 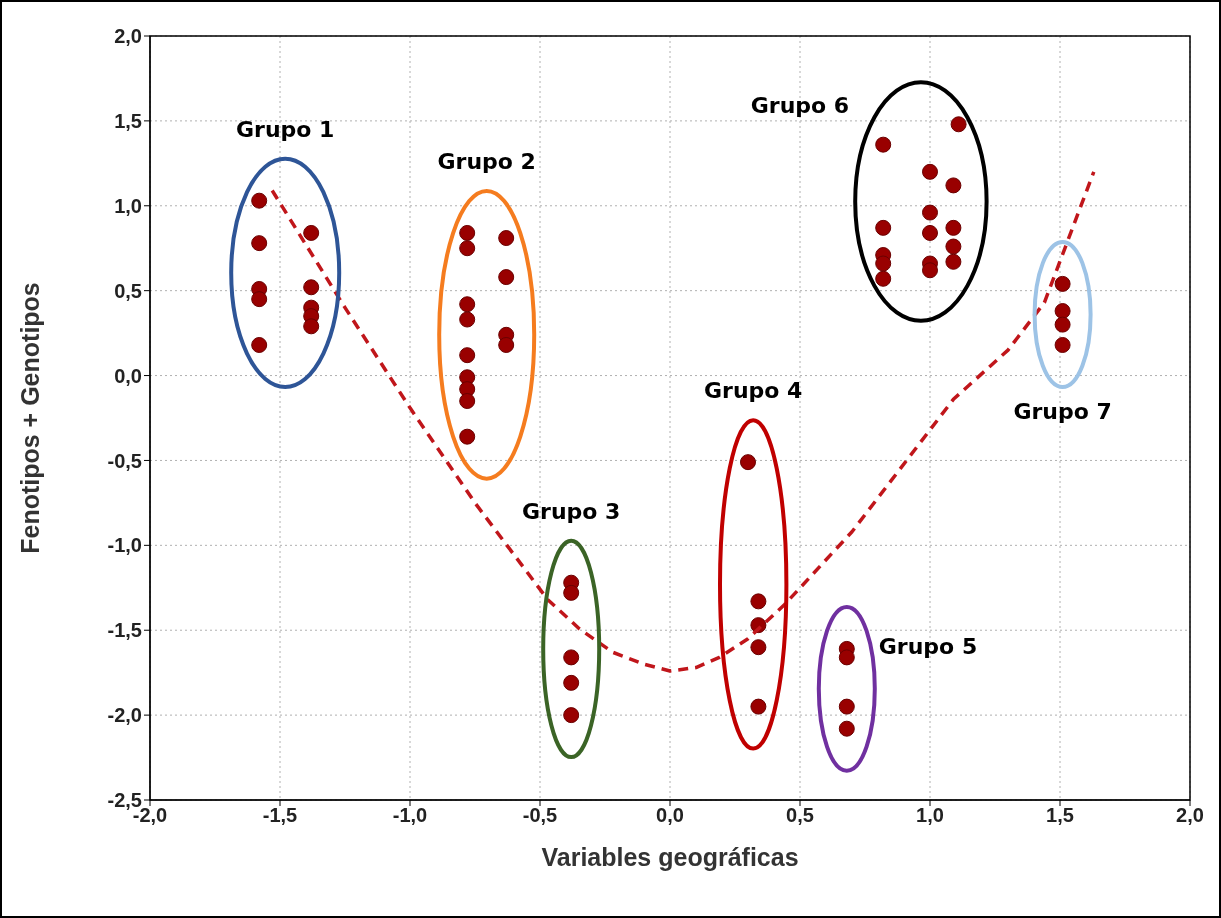 What do you see at coordinates (1062, 411) in the screenshot?
I see `text: Grupo 7` at bounding box center [1062, 411].